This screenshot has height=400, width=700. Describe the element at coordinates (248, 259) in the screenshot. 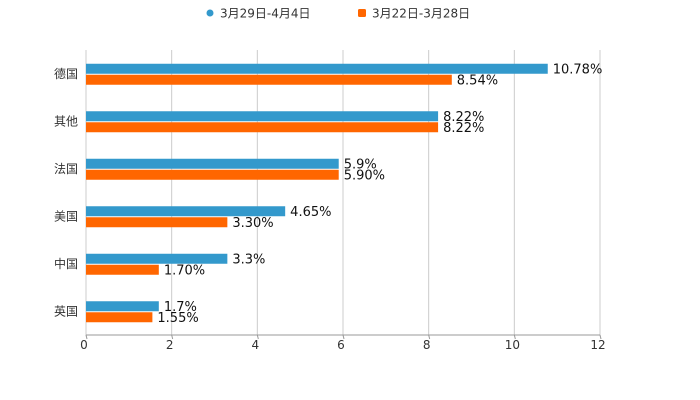

I see `data-label: 3.3%` at that location.